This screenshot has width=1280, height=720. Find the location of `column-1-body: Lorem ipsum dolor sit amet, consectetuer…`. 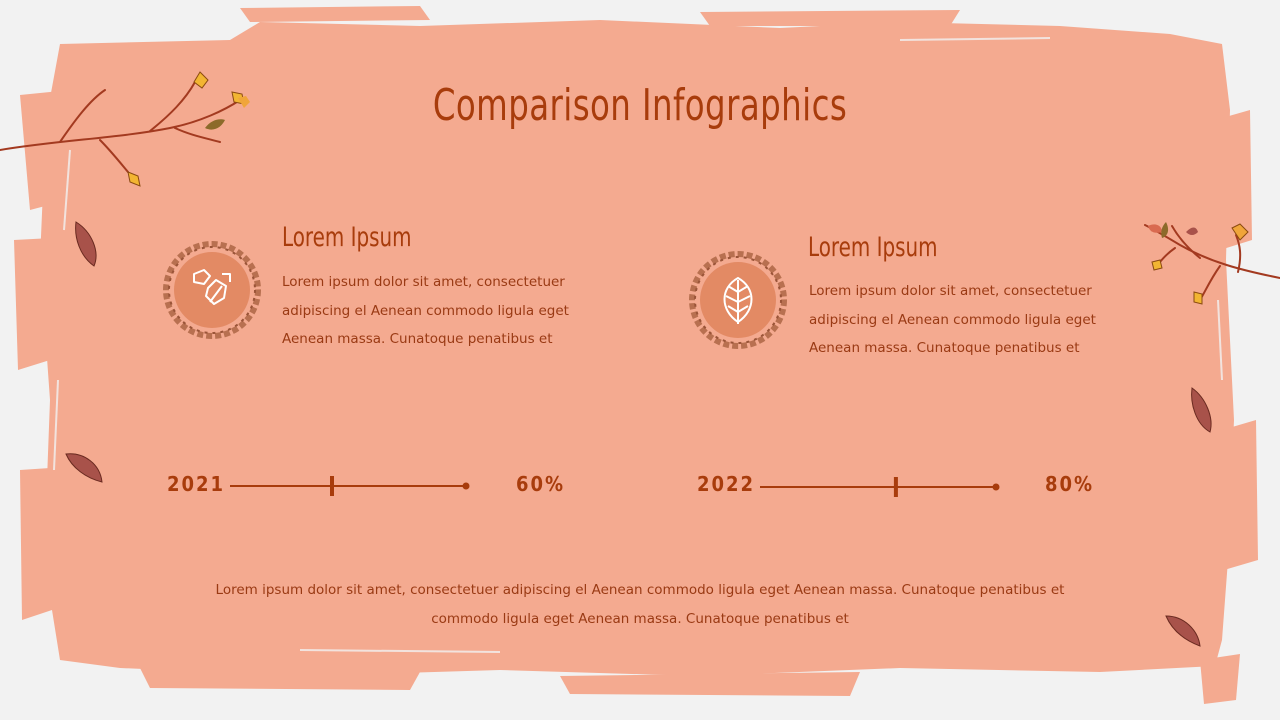

column-1-body: Lorem ipsum dolor sit amet, consectetuer… is located at coordinates (425, 310).